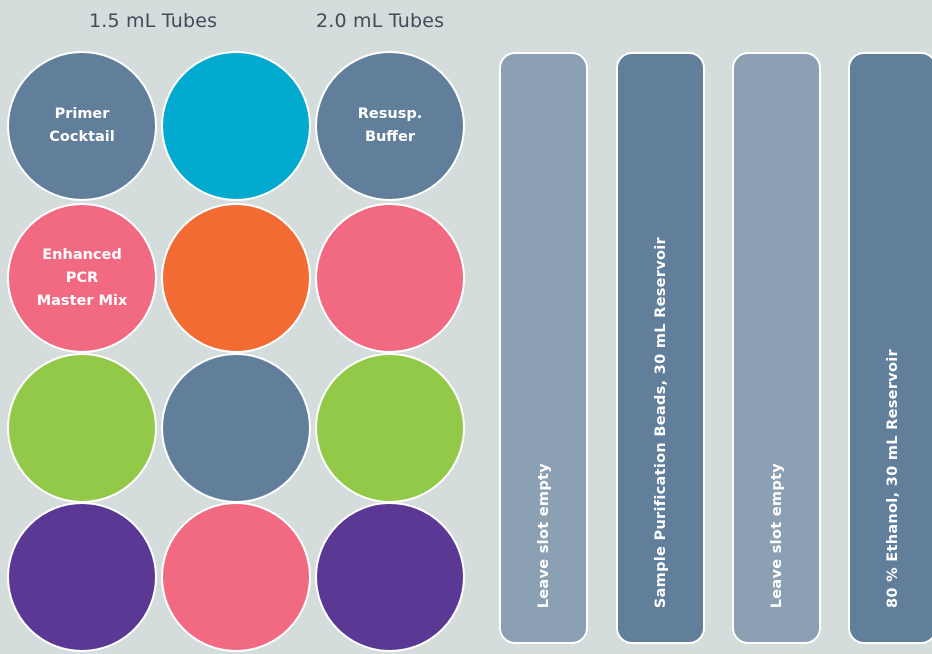 The height and width of the screenshot is (654, 932). I want to click on header-1-5ml-tubes: 1.5 mL Tubes, so click(153, 21).